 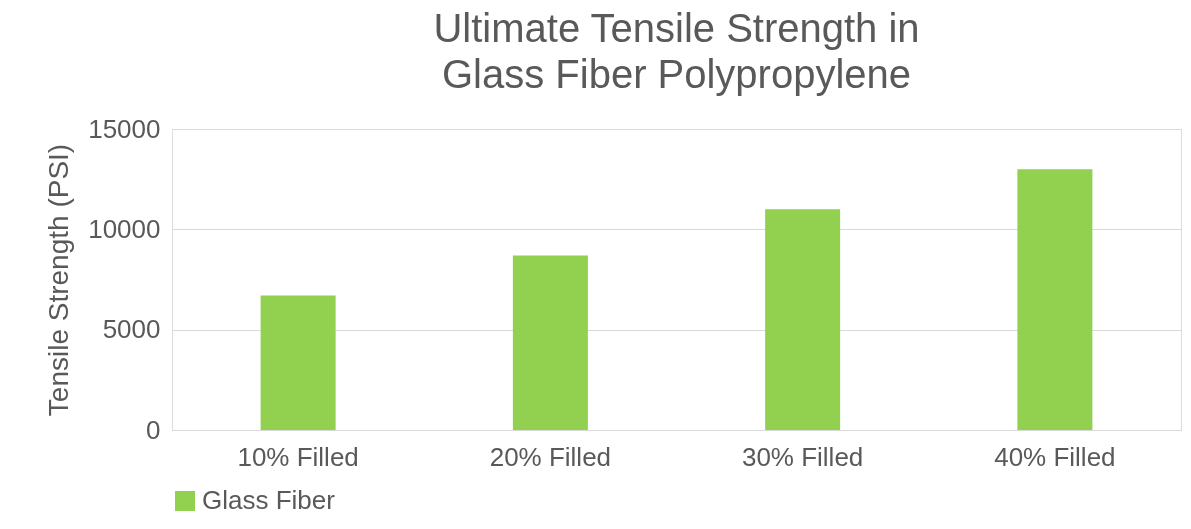 I want to click on x-tick-label: 30% Filled, so click(x=802, y=456).